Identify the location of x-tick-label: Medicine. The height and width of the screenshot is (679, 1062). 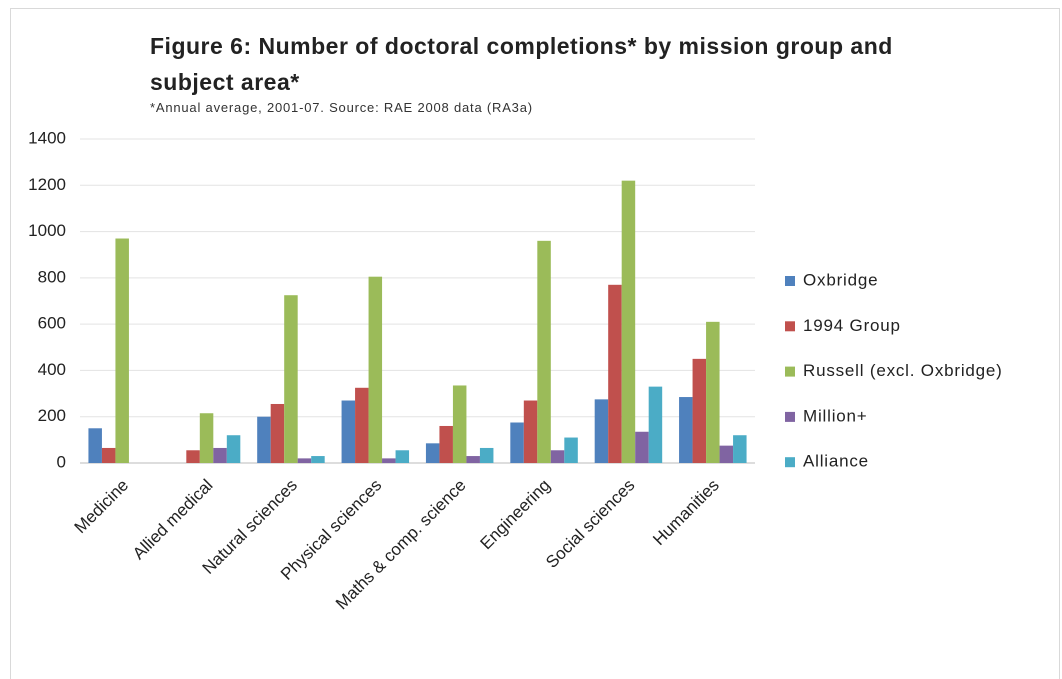
(102, 507).